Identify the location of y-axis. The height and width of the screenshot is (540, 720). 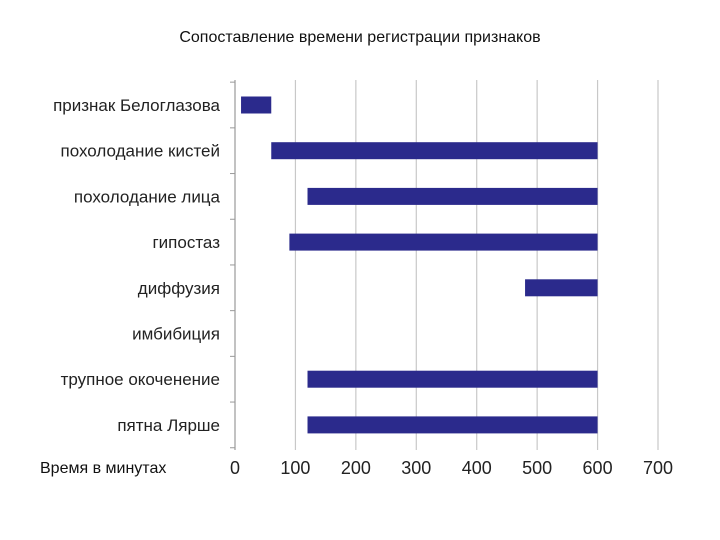
(233, 265).